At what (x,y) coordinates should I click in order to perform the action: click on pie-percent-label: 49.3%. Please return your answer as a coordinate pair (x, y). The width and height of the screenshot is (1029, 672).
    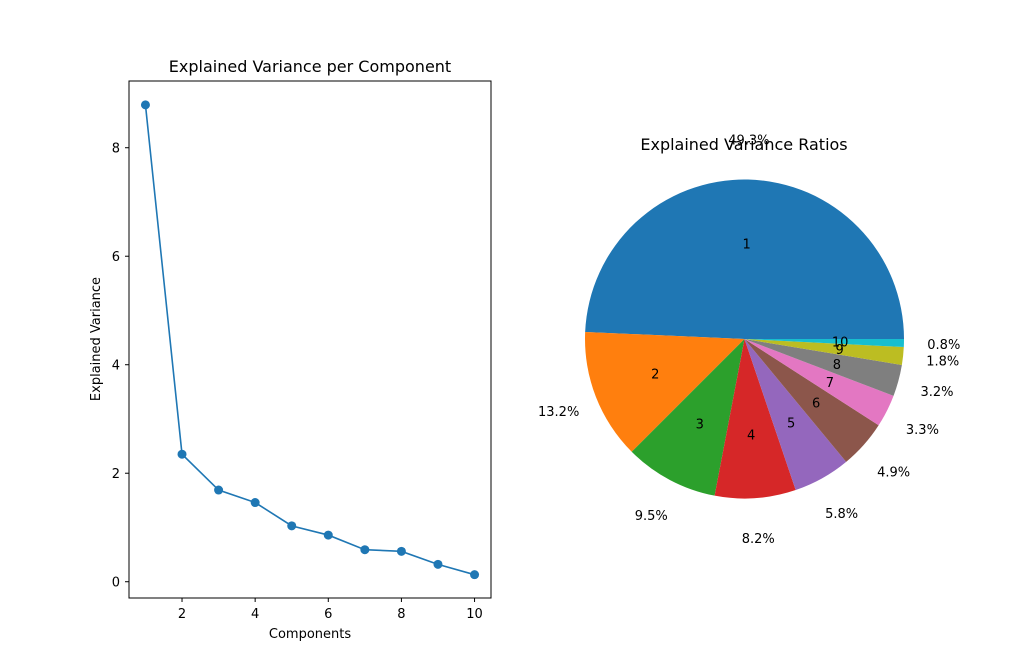
    Looking at the image, I should click on (748, 141).